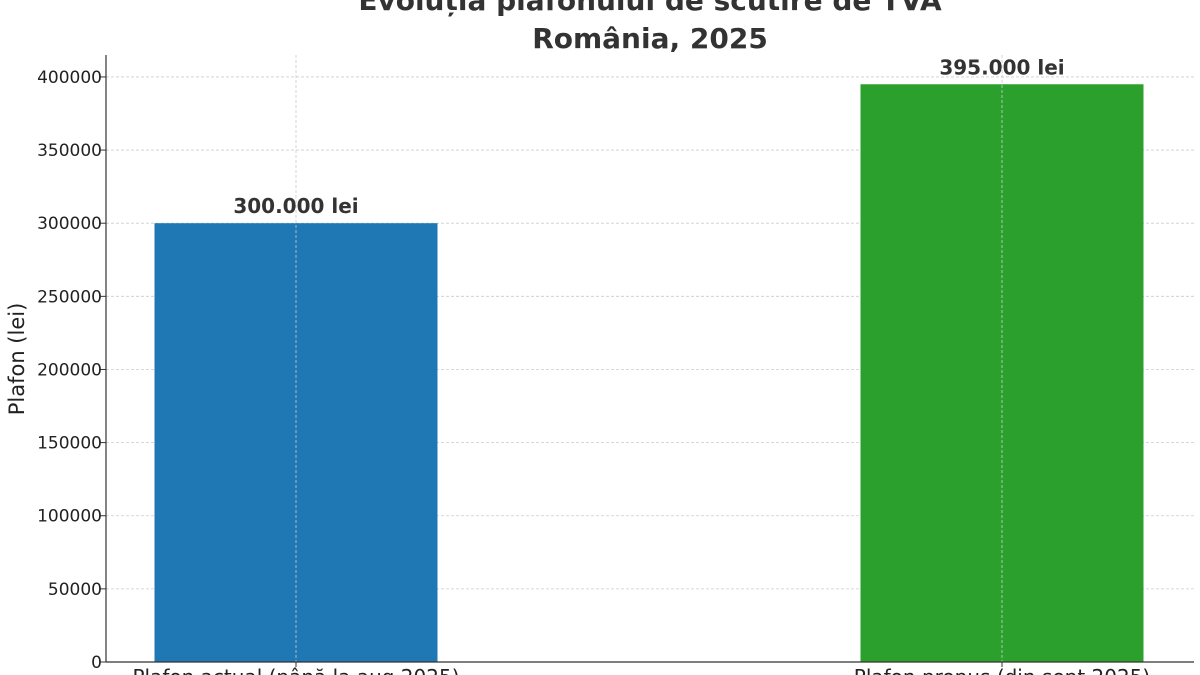 The width and height of the screenshot is (1200, 675). What do you see at coordinates (69, 224) in the screenshot?
I see `y-tick-label: 300000` at bounding box center [69, 224].